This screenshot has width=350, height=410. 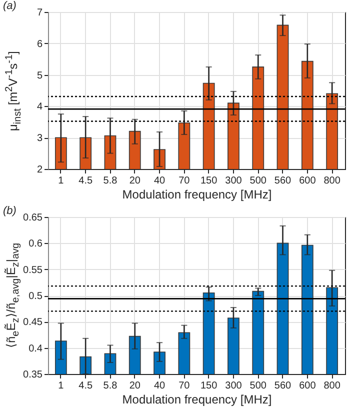 I want to click on y-tick-label: 0.55, so click(x=33, y=270).